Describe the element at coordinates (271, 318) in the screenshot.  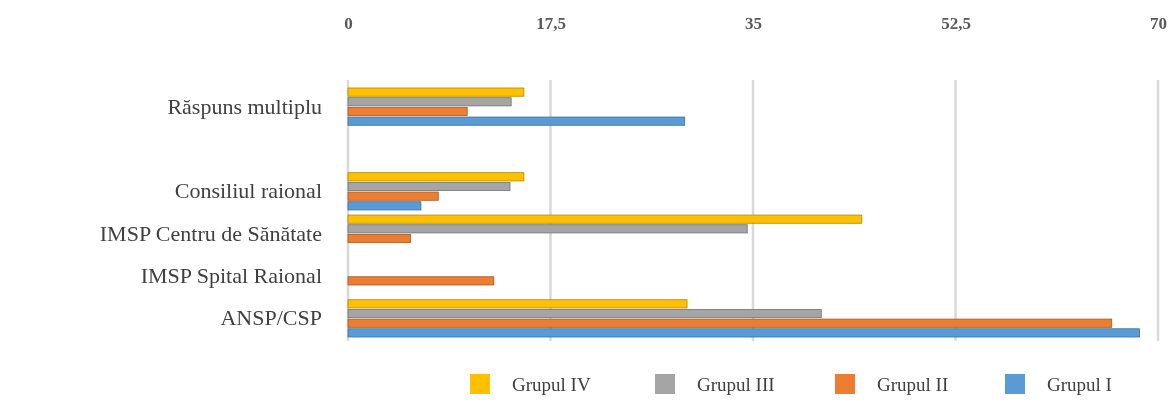
I see `y-tick-label: ANSP/CSP` at that location.